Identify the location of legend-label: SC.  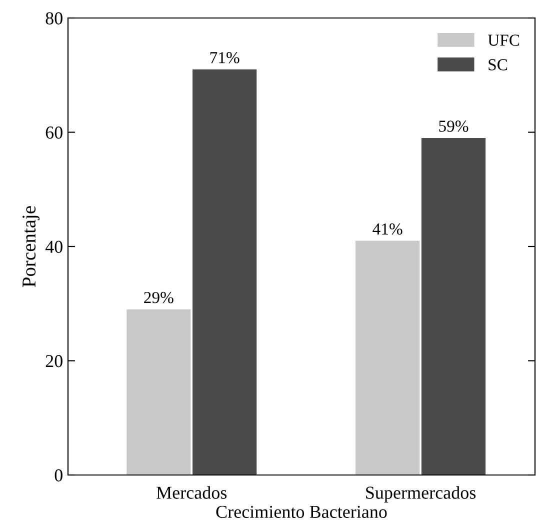
(498, 64).